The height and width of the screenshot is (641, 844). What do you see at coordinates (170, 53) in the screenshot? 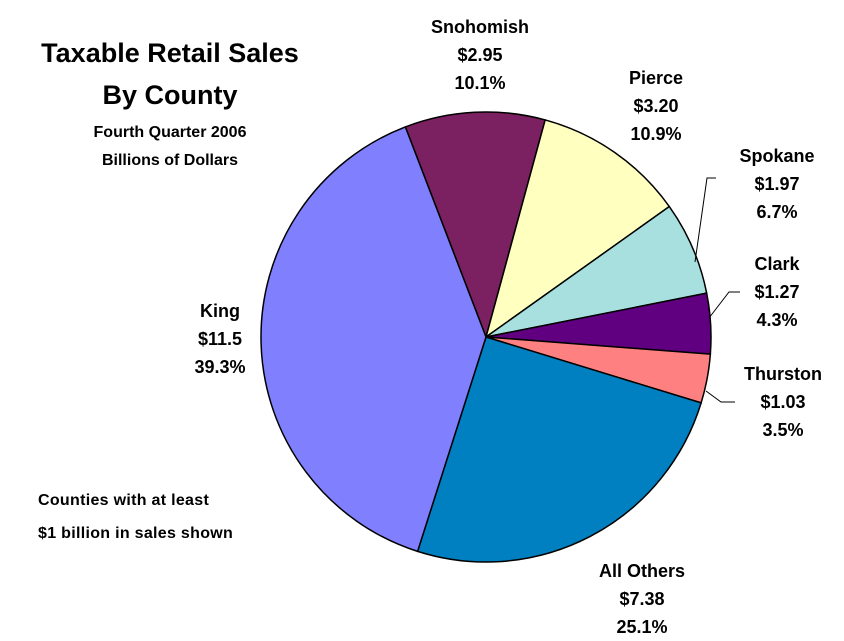
I see `chart-title: Taxable Retail Sales` at bounding box center [170, 53].